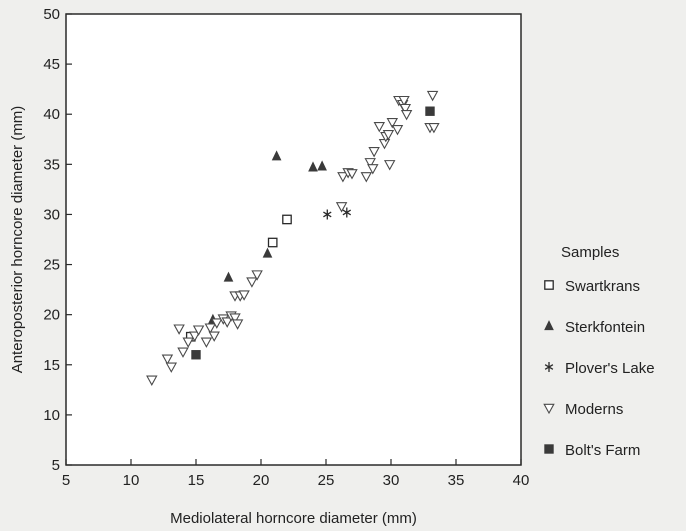 The image size is (686, 531). I want to click on y-tick-label: 15, so click(51, 365).